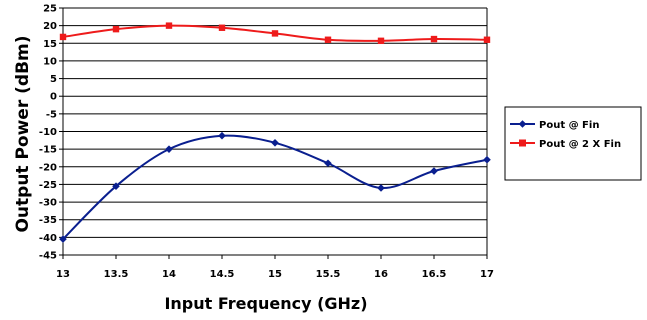 The height and width of the screenshot is (320, 647). I want to click on y-tick-label: -35, so click(48, 220).